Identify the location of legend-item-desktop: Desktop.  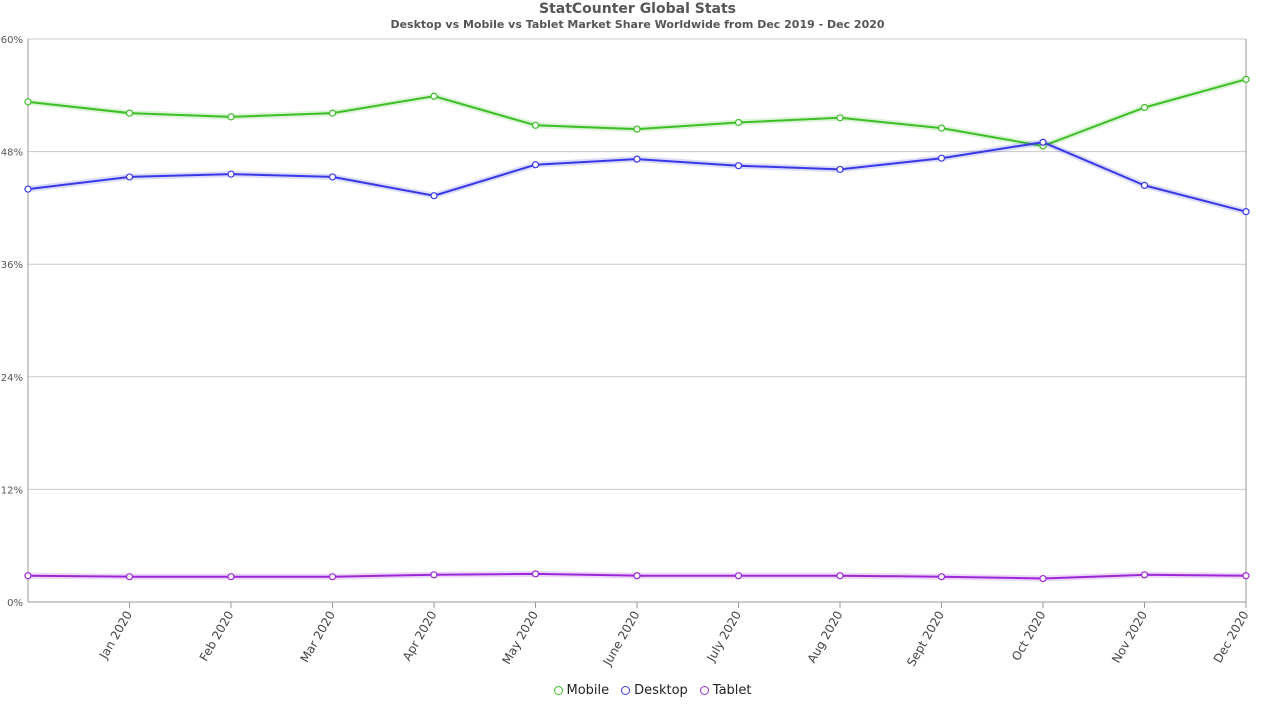
(654, 690).